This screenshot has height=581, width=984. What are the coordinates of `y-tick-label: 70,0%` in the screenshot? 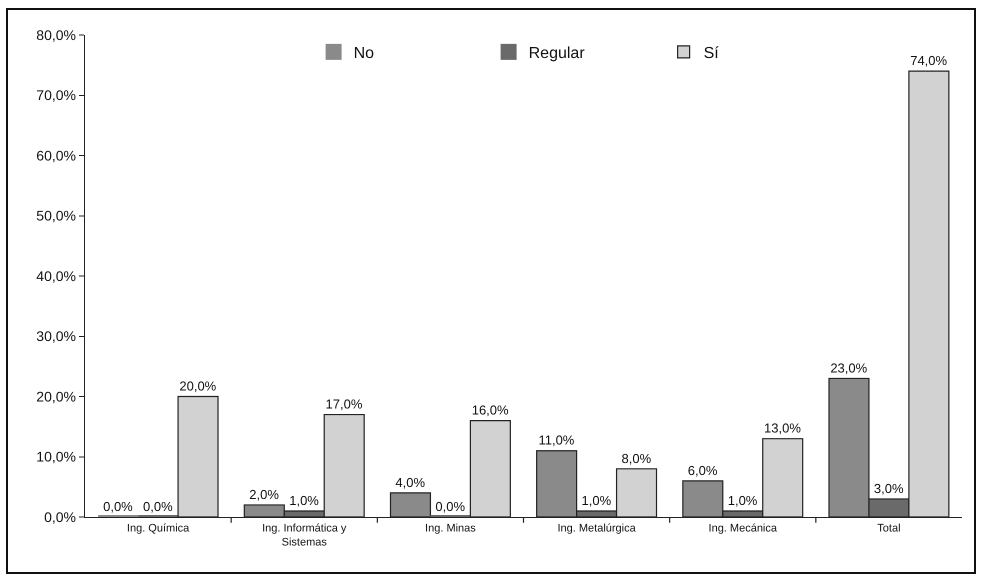 It's located at (56, 95).